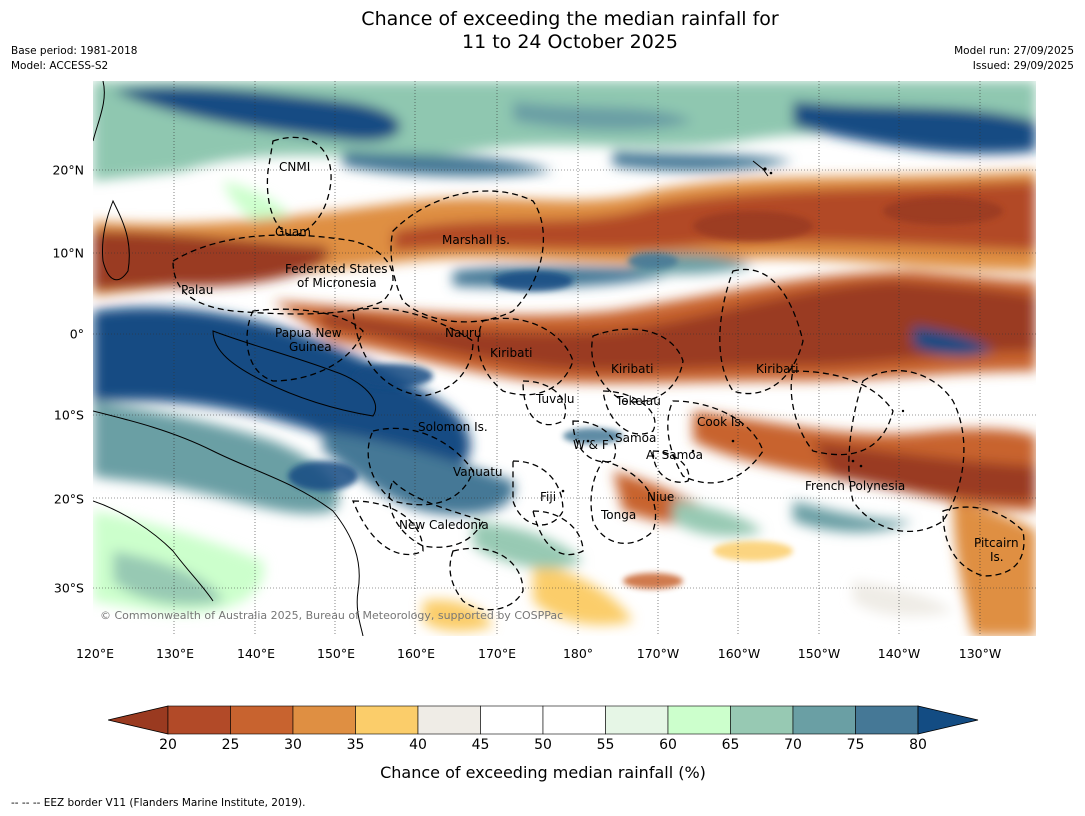  I want to click on issued-date: Issued: 29/09/2025, so click(1023, 66).